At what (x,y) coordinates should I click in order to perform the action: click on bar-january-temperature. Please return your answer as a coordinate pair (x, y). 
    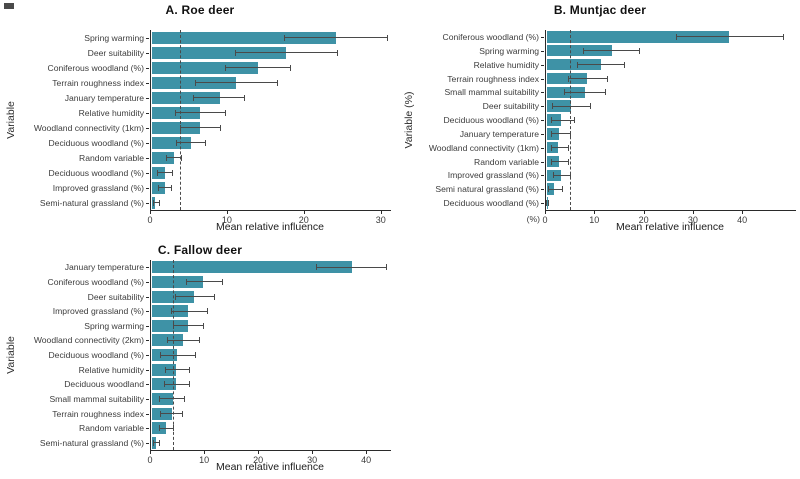
    Looking at the image, I should click on (251, 267).